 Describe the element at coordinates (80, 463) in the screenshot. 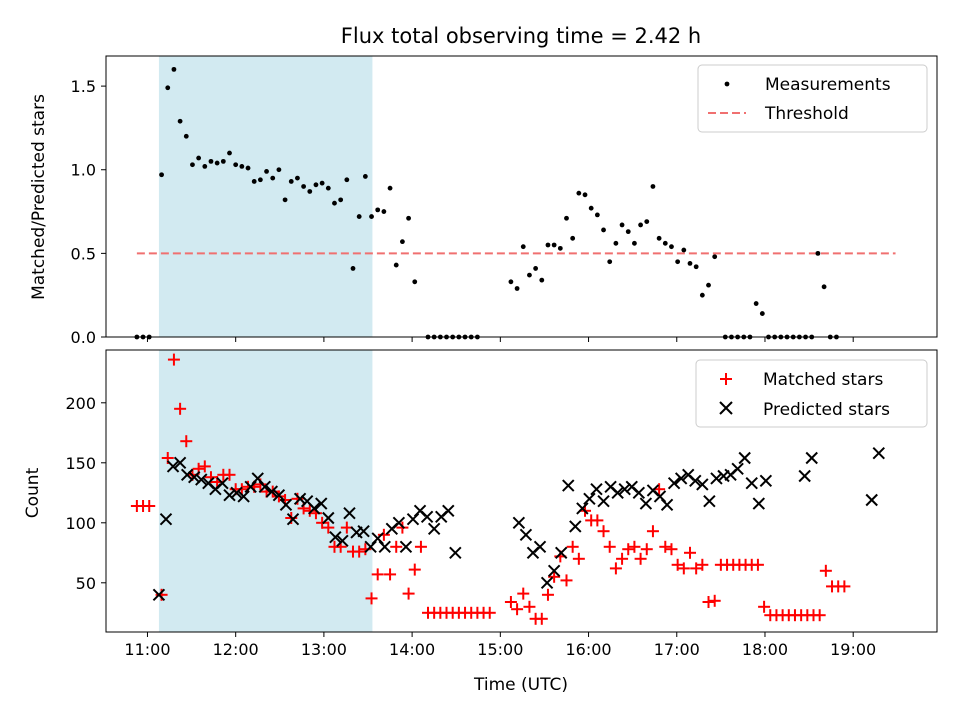

I see `y-tick-label: 150` at that location.